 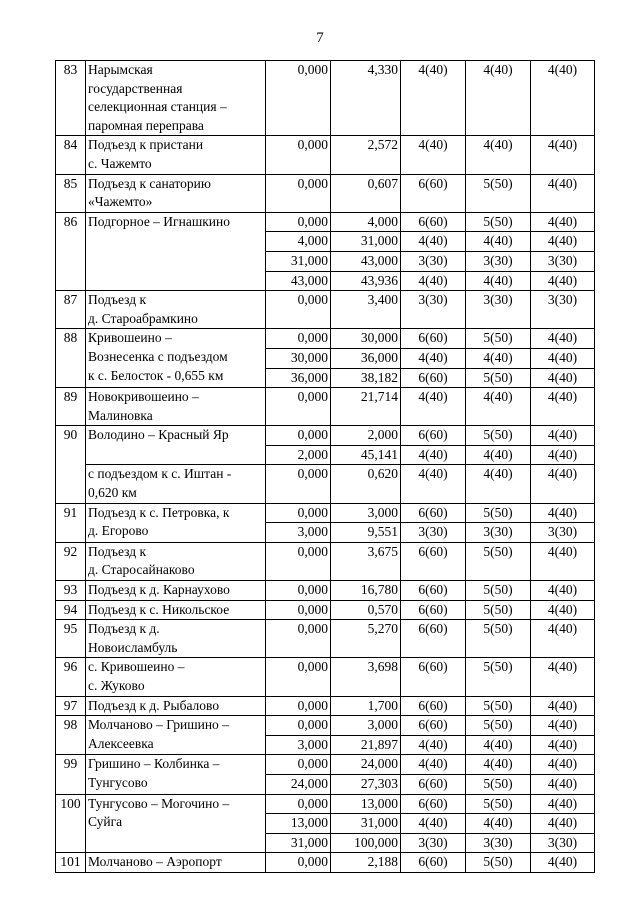 I want to click on table-row: 30,000 36,000 4(40) 4(40) 4(40), so click(x=325, y=358).